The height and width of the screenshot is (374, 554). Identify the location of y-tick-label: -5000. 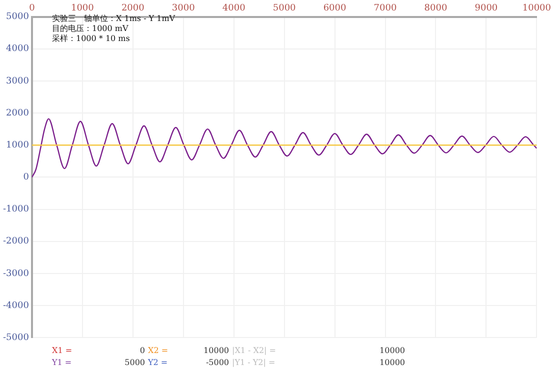
(16, 337).